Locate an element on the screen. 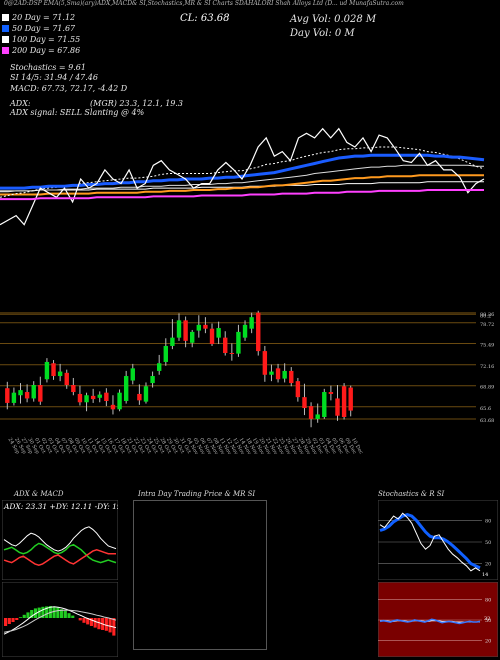  stoch-level-label: 50 is located at coordinates (488, 543).